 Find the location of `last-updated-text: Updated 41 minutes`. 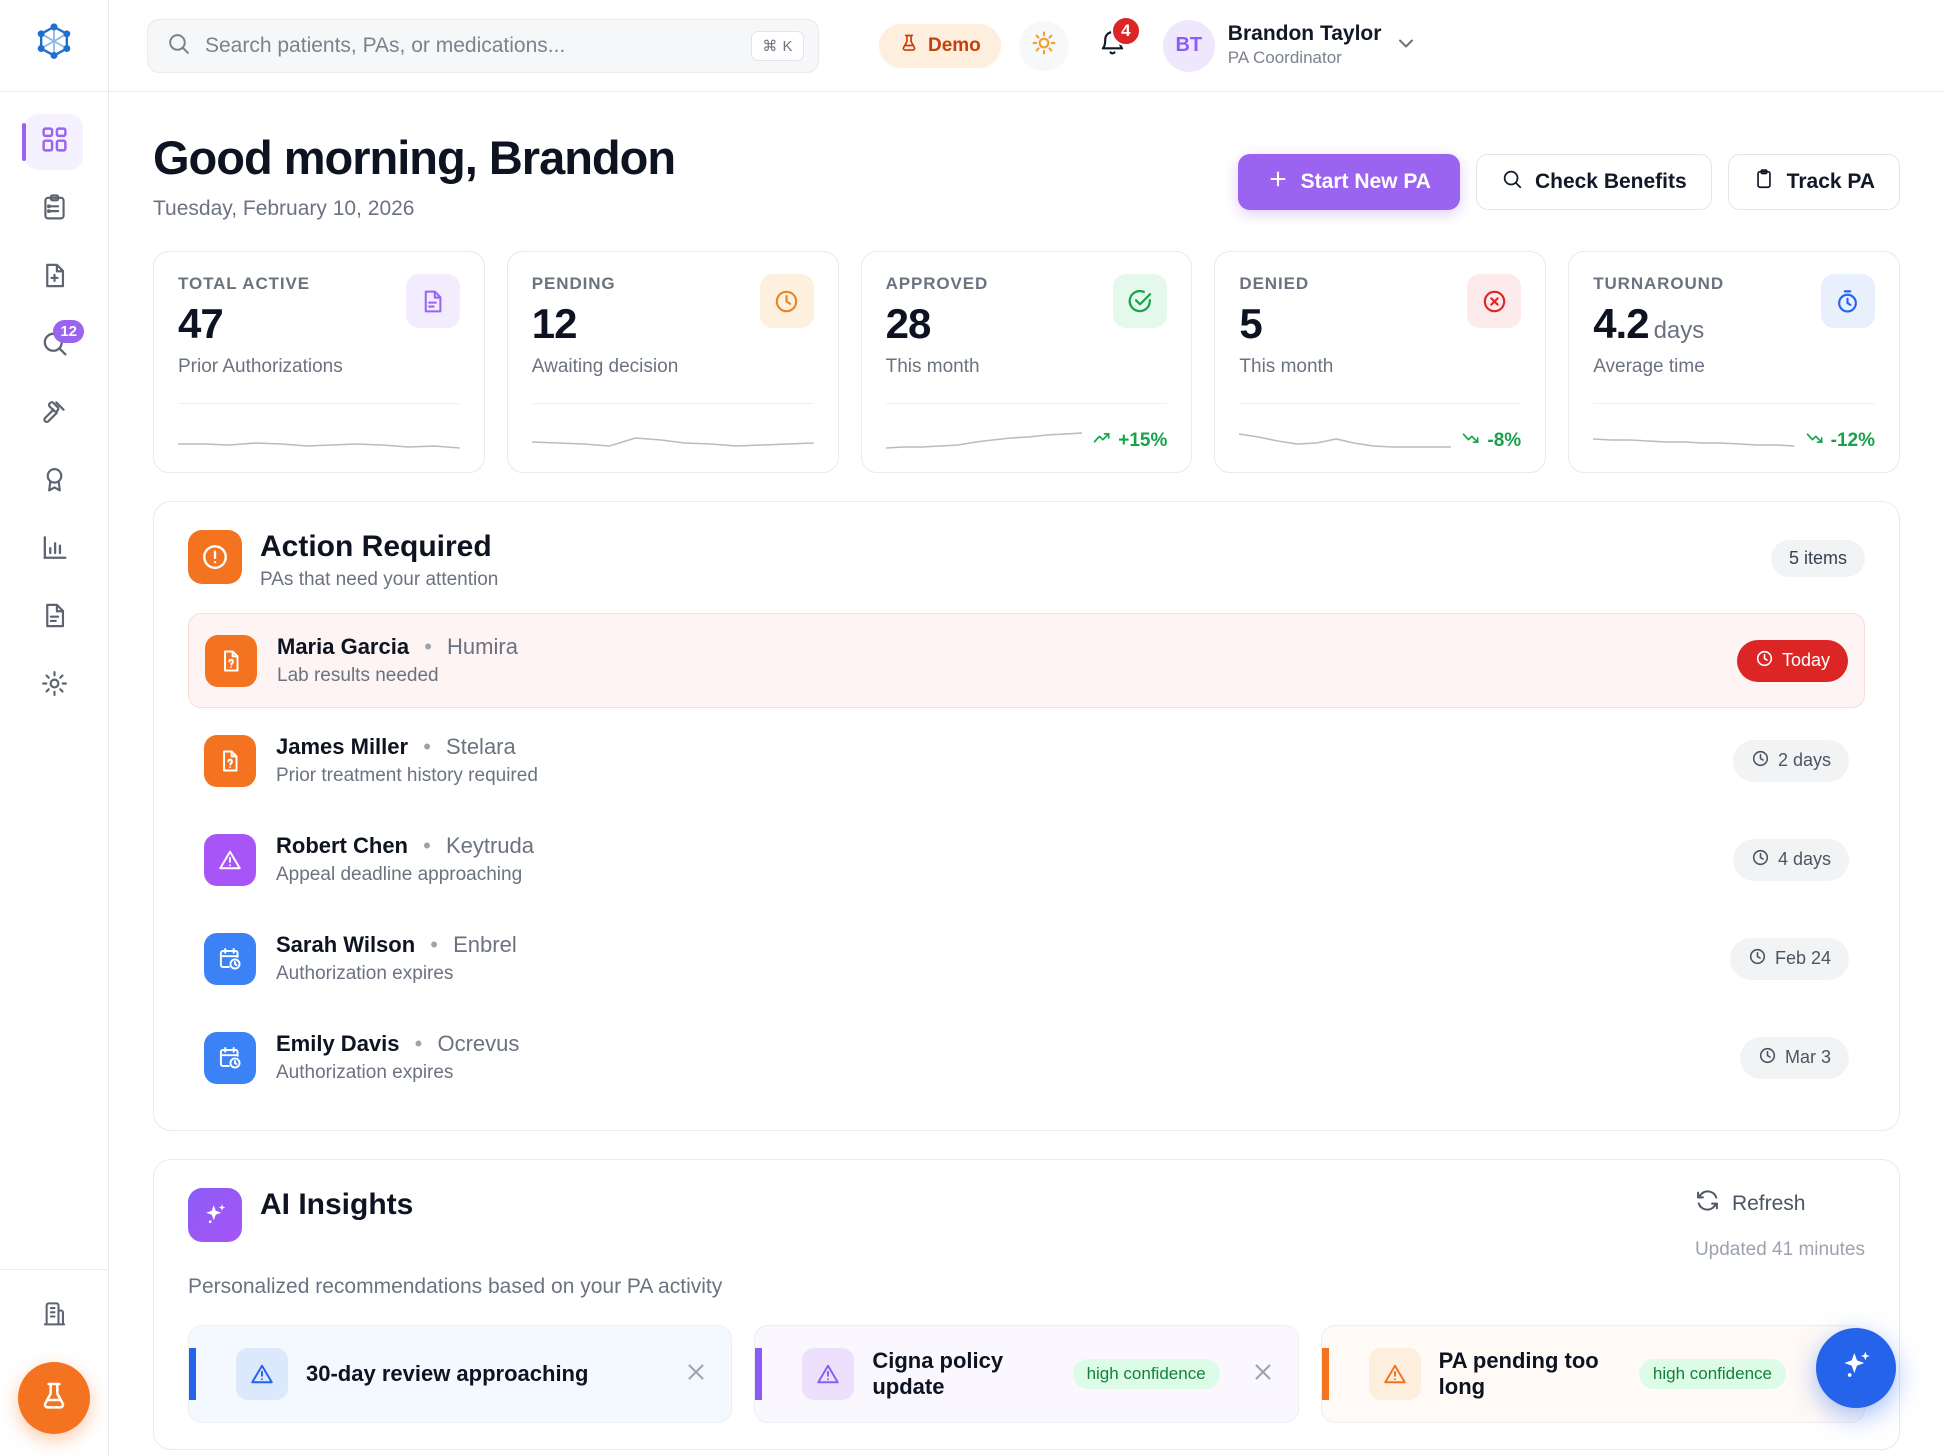

last-updated-text: Updated 41 minutes is located at coordinates (1779, 1249).